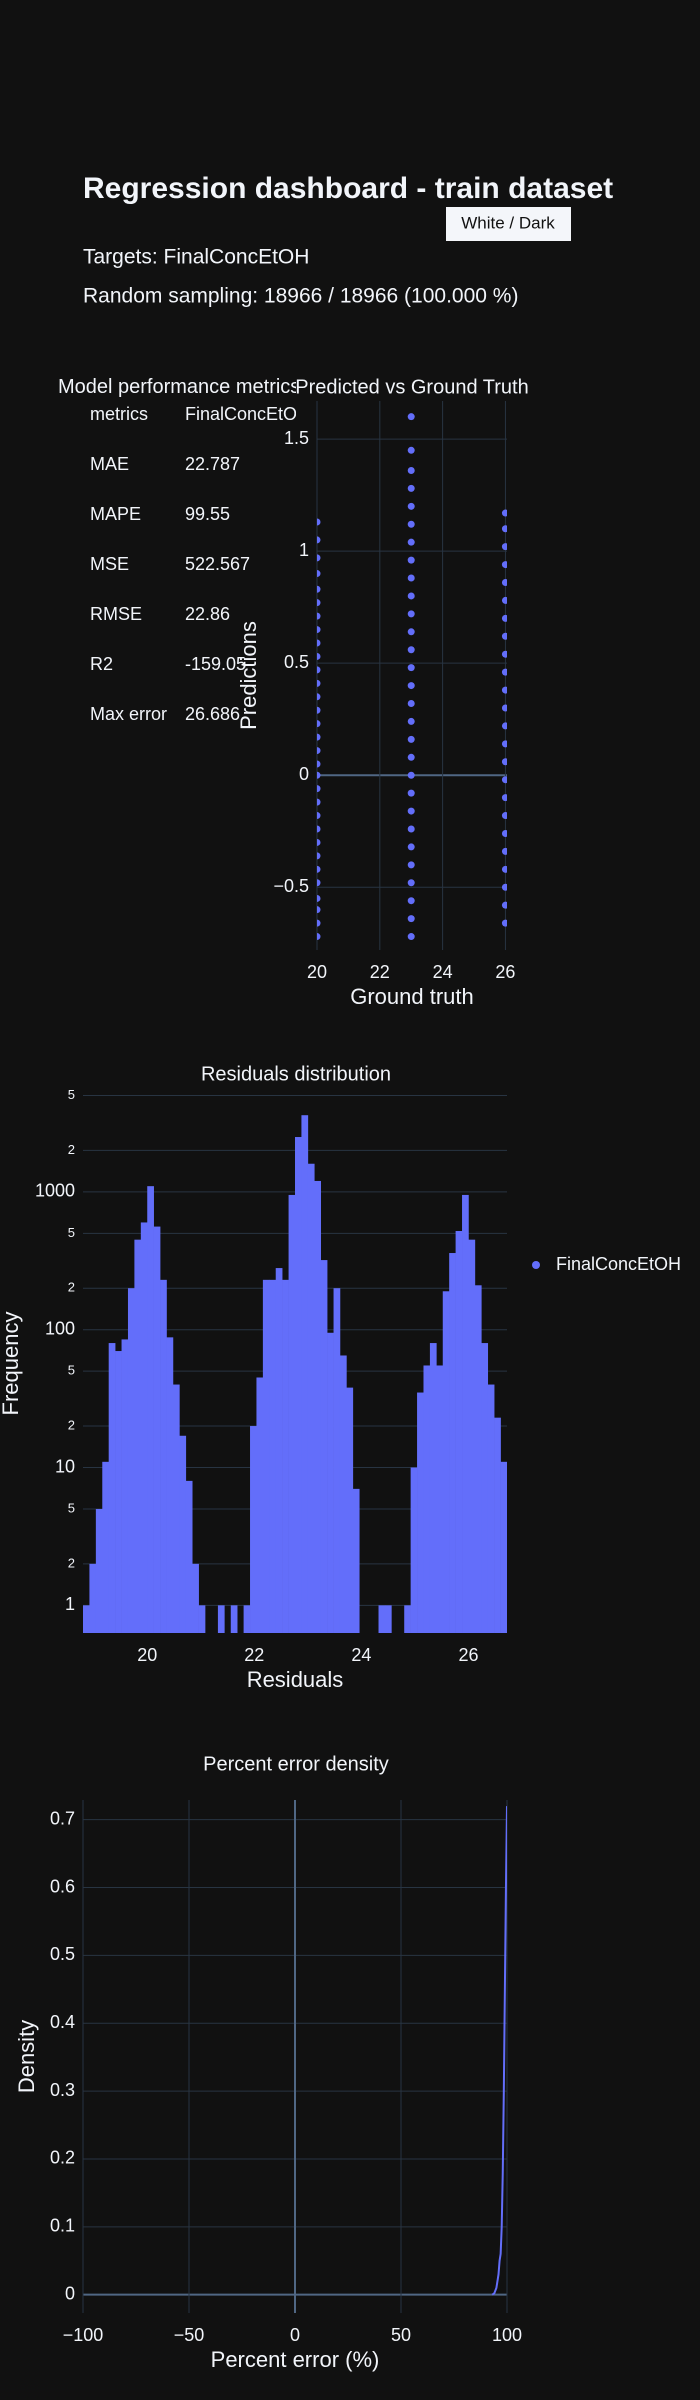 The width and height of the screenshot is (700, 2400). Describe the element at coordinates (296, 438) in the screenshot. I see `y-tick-label: 1.5` at that location.